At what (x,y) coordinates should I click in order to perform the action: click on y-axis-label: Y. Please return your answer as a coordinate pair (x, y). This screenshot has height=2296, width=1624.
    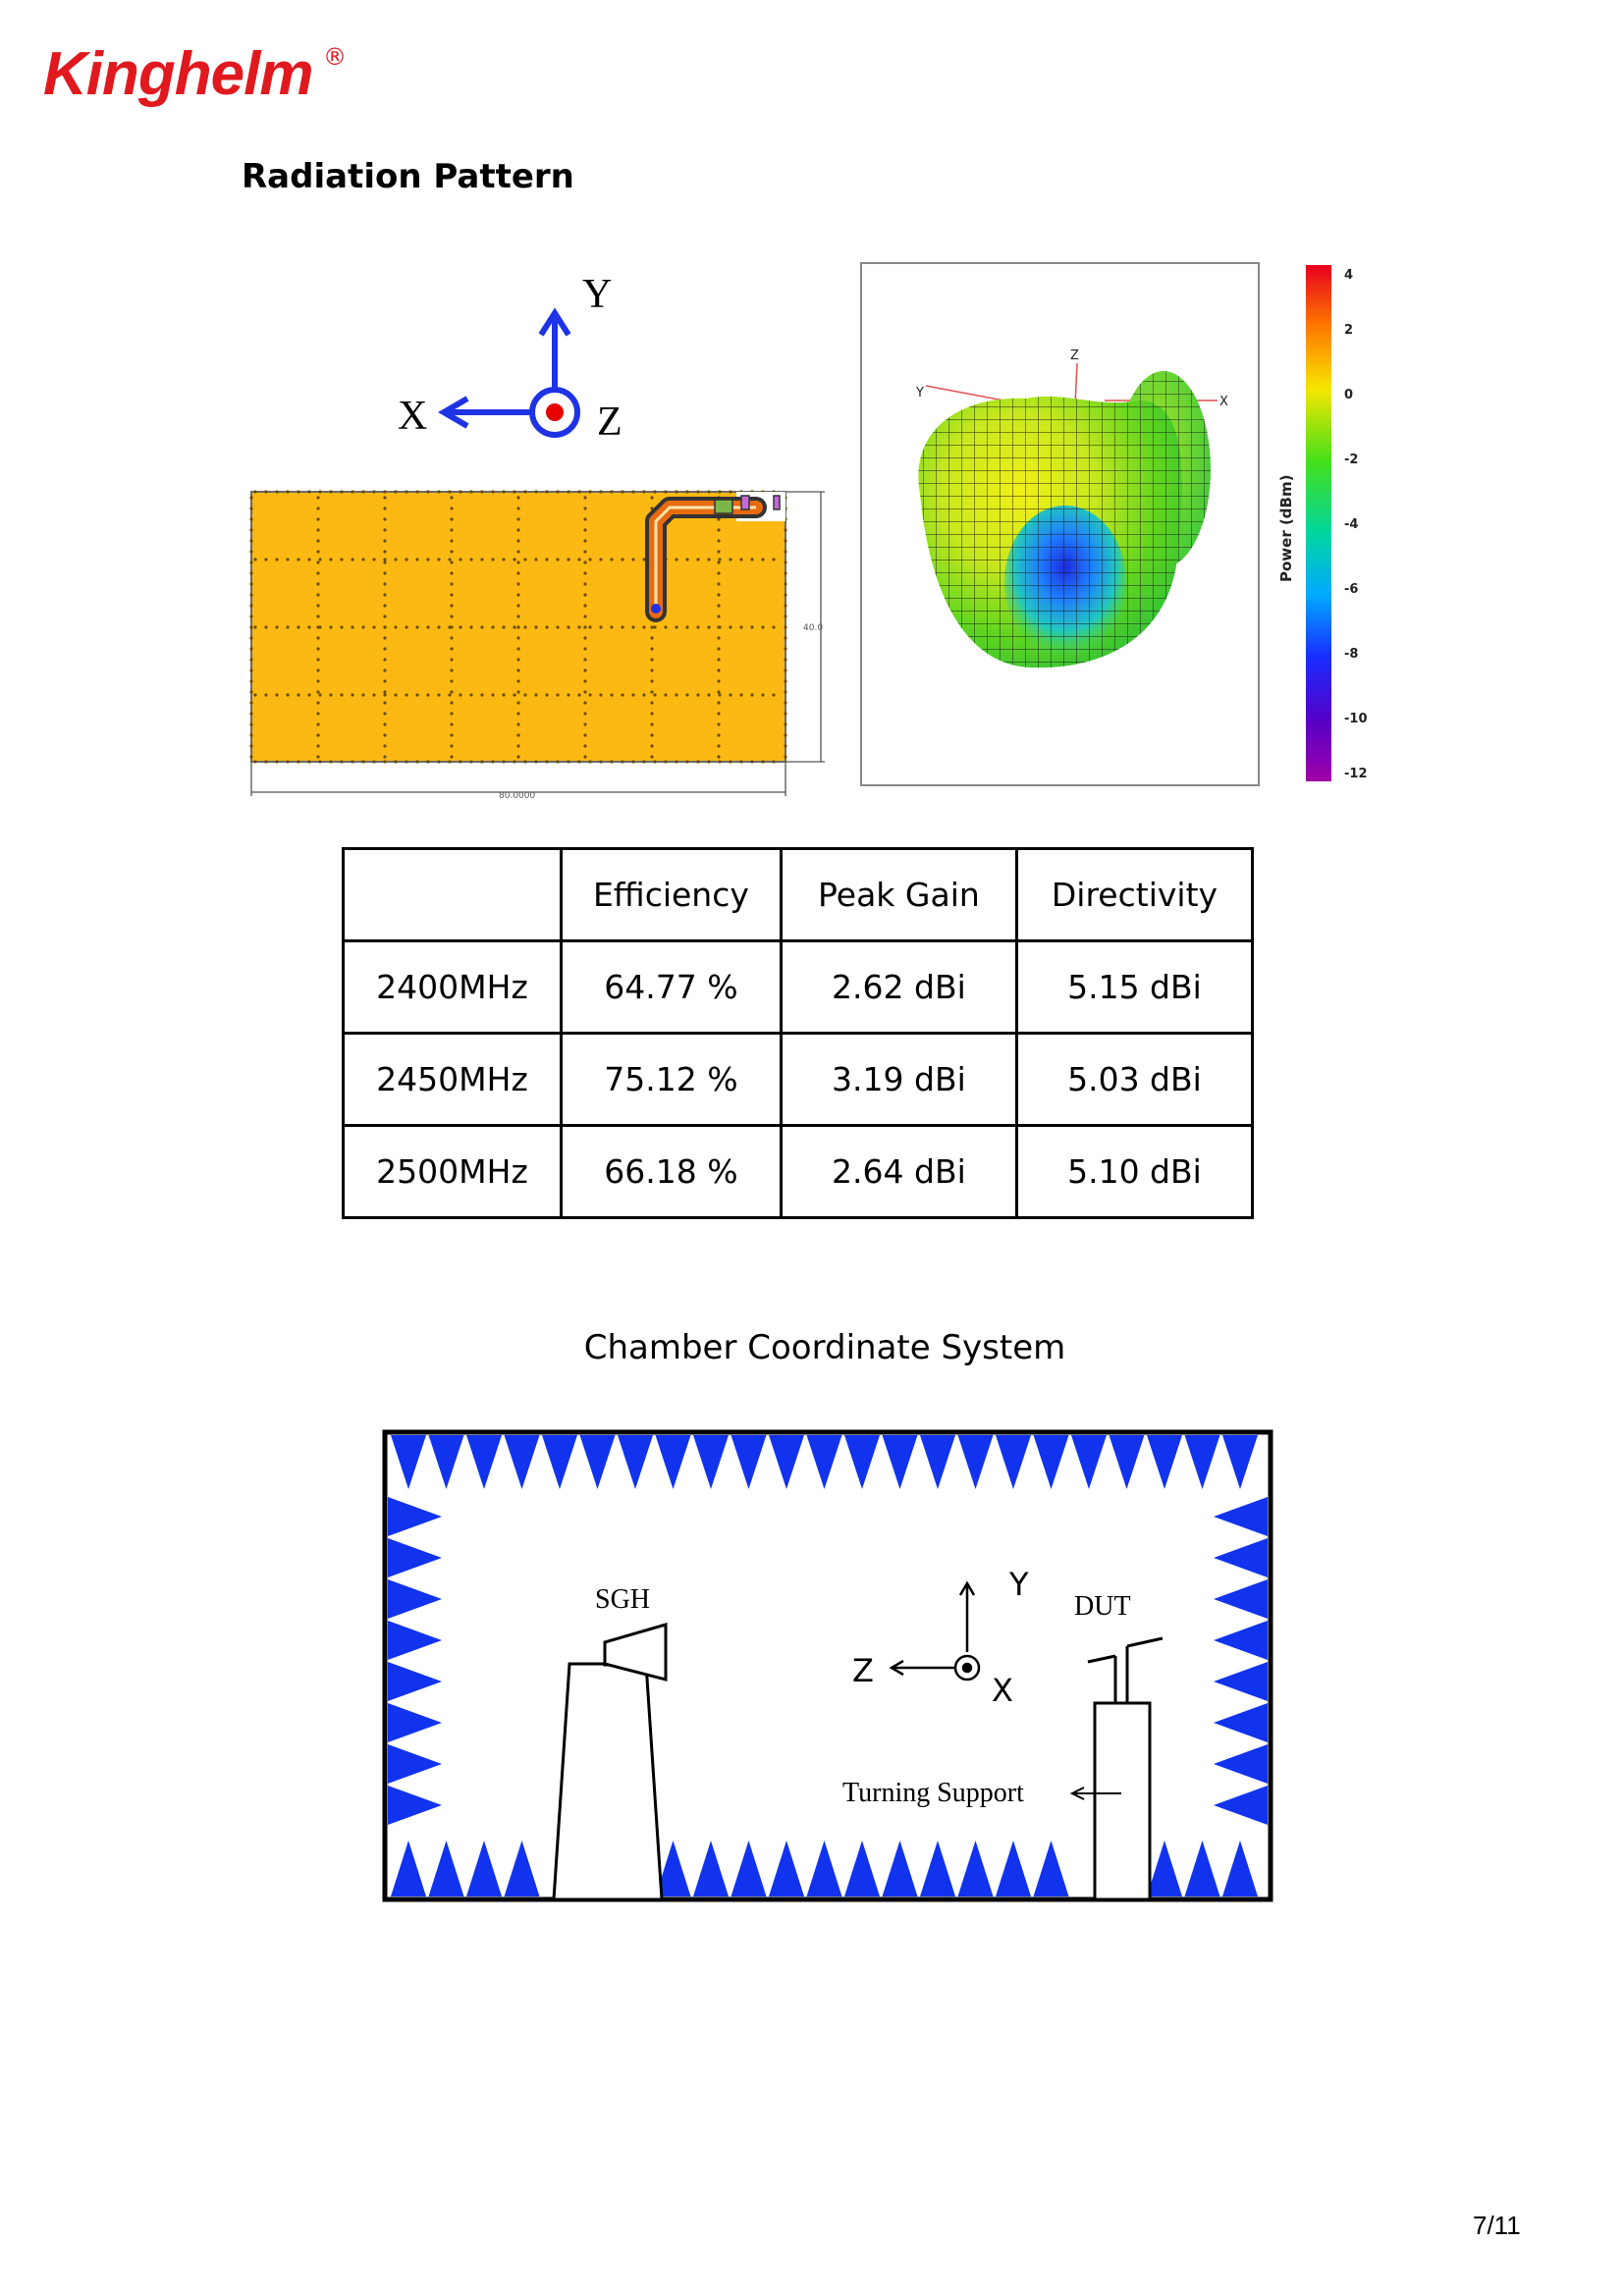
    Looking at the image, I should click on (597, 295).